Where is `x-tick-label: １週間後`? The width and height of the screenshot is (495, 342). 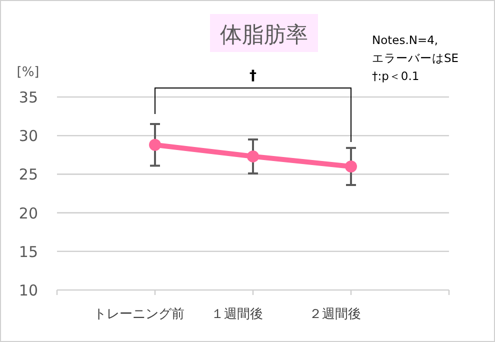
x-tick-label: １週間後 is located at coordinates (237, 314).